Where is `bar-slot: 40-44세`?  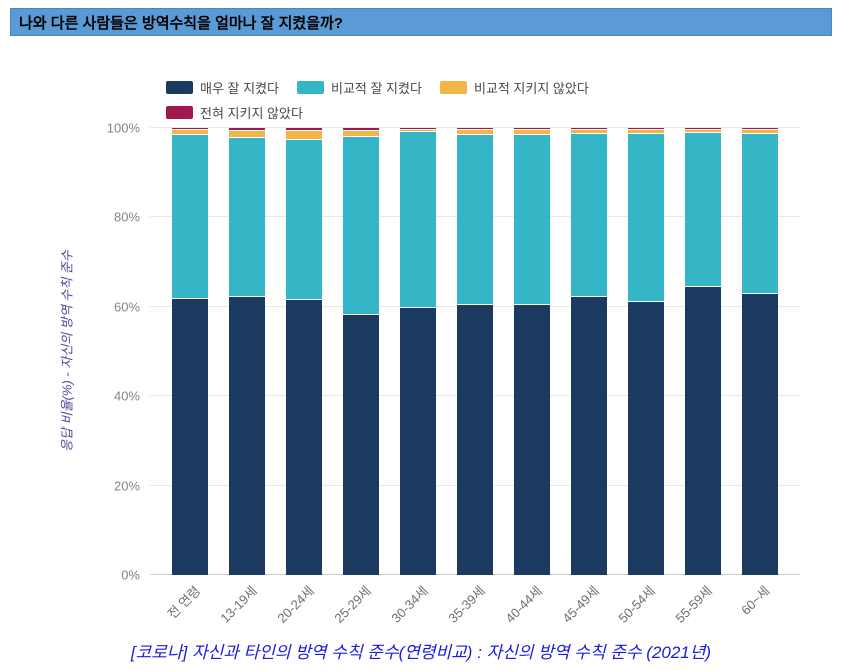
bar-slot: 40-44세 is located at coordinates (531, 377).